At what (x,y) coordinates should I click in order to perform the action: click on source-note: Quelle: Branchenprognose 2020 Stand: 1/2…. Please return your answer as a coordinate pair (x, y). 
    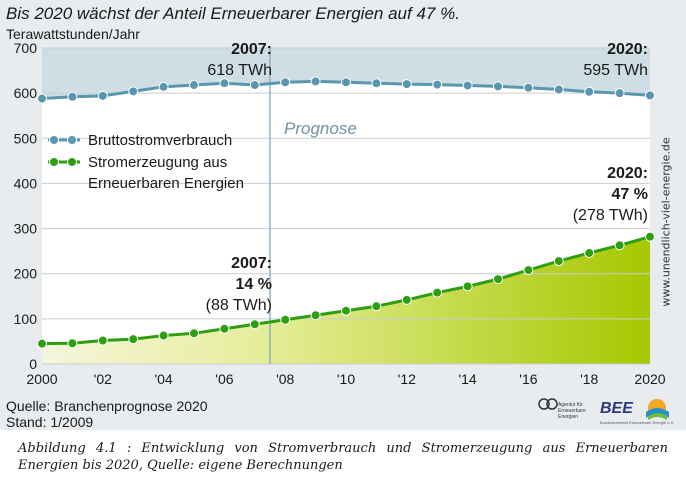
    Looking at the image, I should click on (107, 414).